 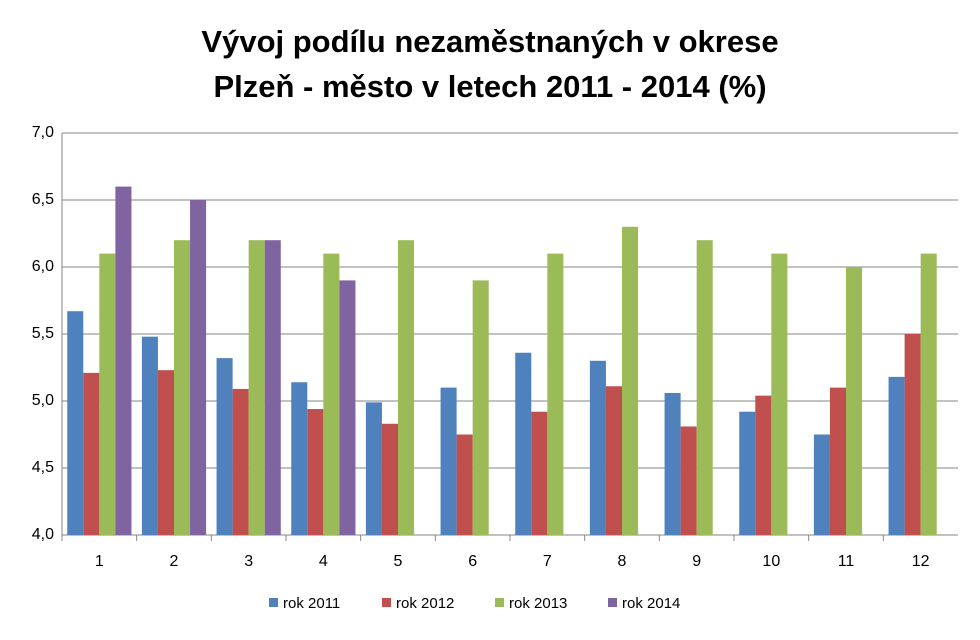 I want to click on legend-label: rok 2012, so click(x=425, y=603).